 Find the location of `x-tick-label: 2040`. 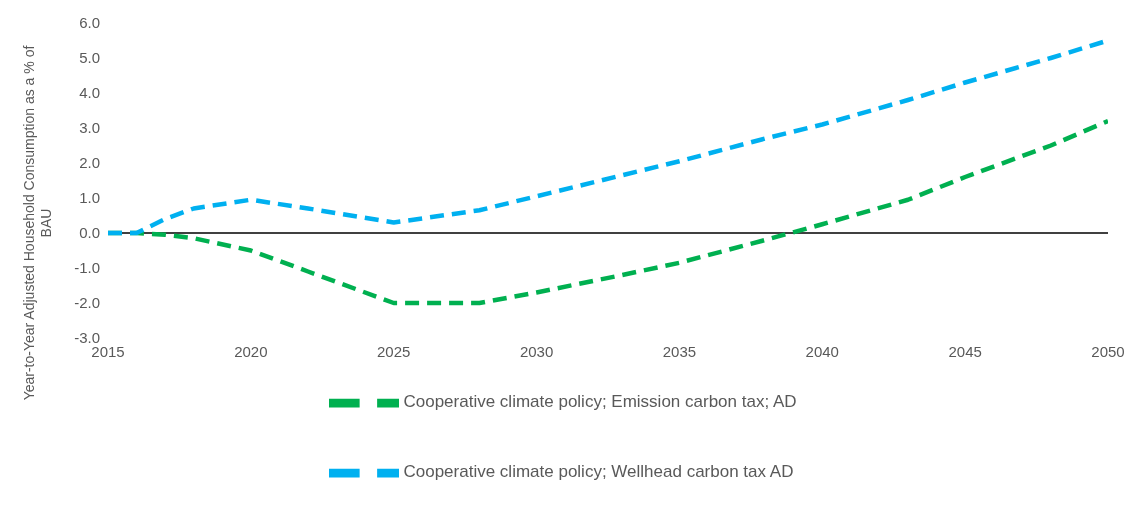

x-tick-label: 2040 is located at coordinates (822, 351).